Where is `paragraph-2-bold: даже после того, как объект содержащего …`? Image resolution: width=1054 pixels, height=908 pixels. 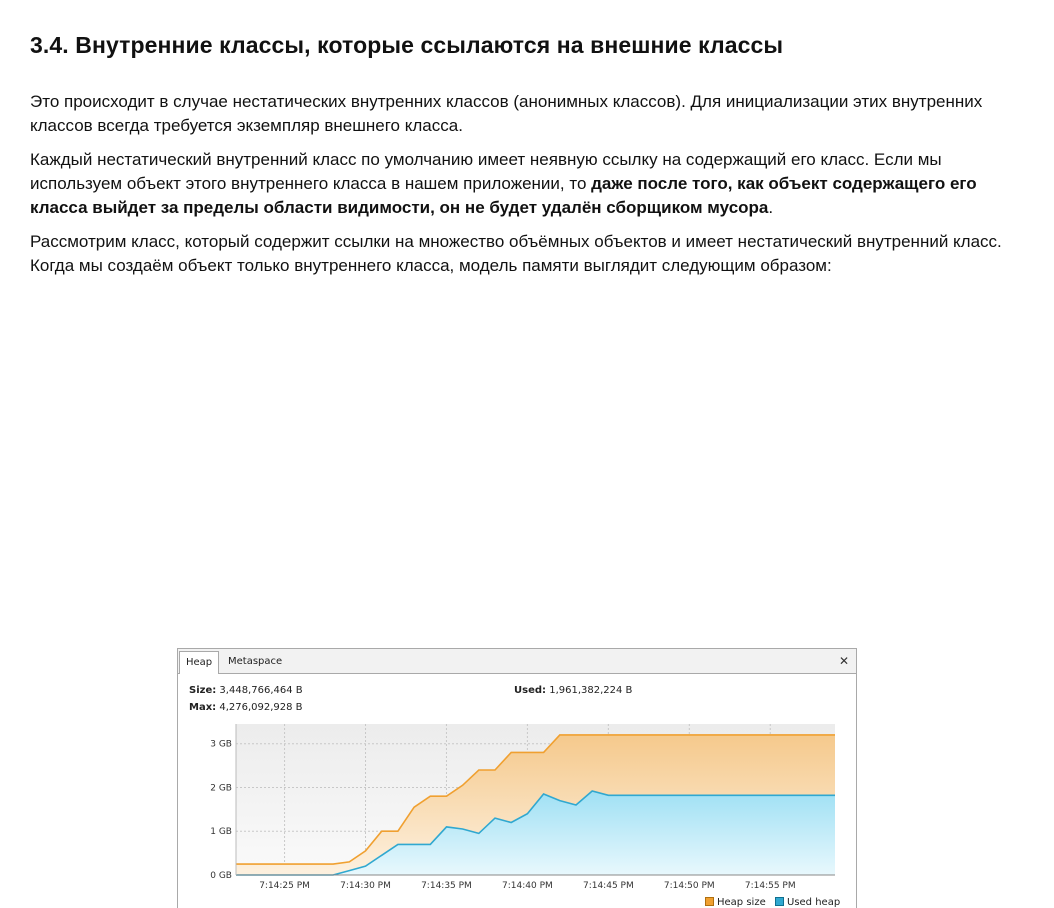 paragraph-2-bold: даже после того, как объект содержащего … is located at coordinates (503, 195).